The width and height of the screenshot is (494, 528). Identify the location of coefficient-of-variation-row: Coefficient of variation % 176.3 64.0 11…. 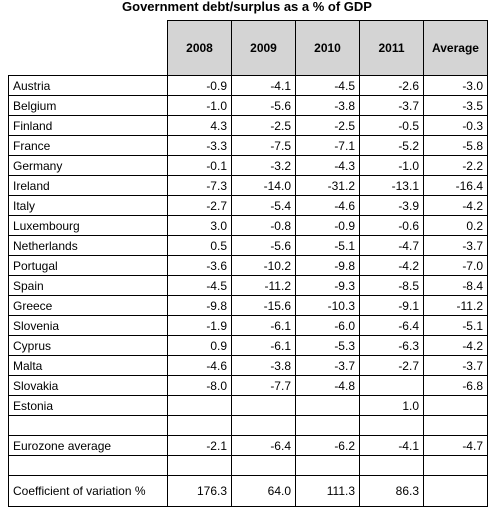
(248, 491).